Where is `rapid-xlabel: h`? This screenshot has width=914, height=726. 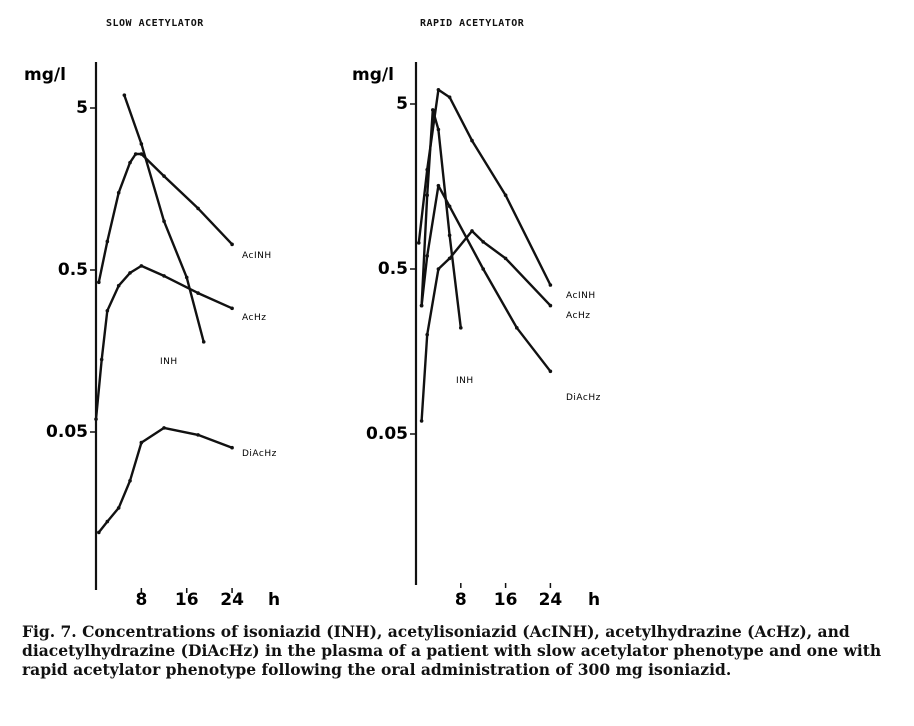
rapid-xlabel: h is located at coordinates (594, 600).